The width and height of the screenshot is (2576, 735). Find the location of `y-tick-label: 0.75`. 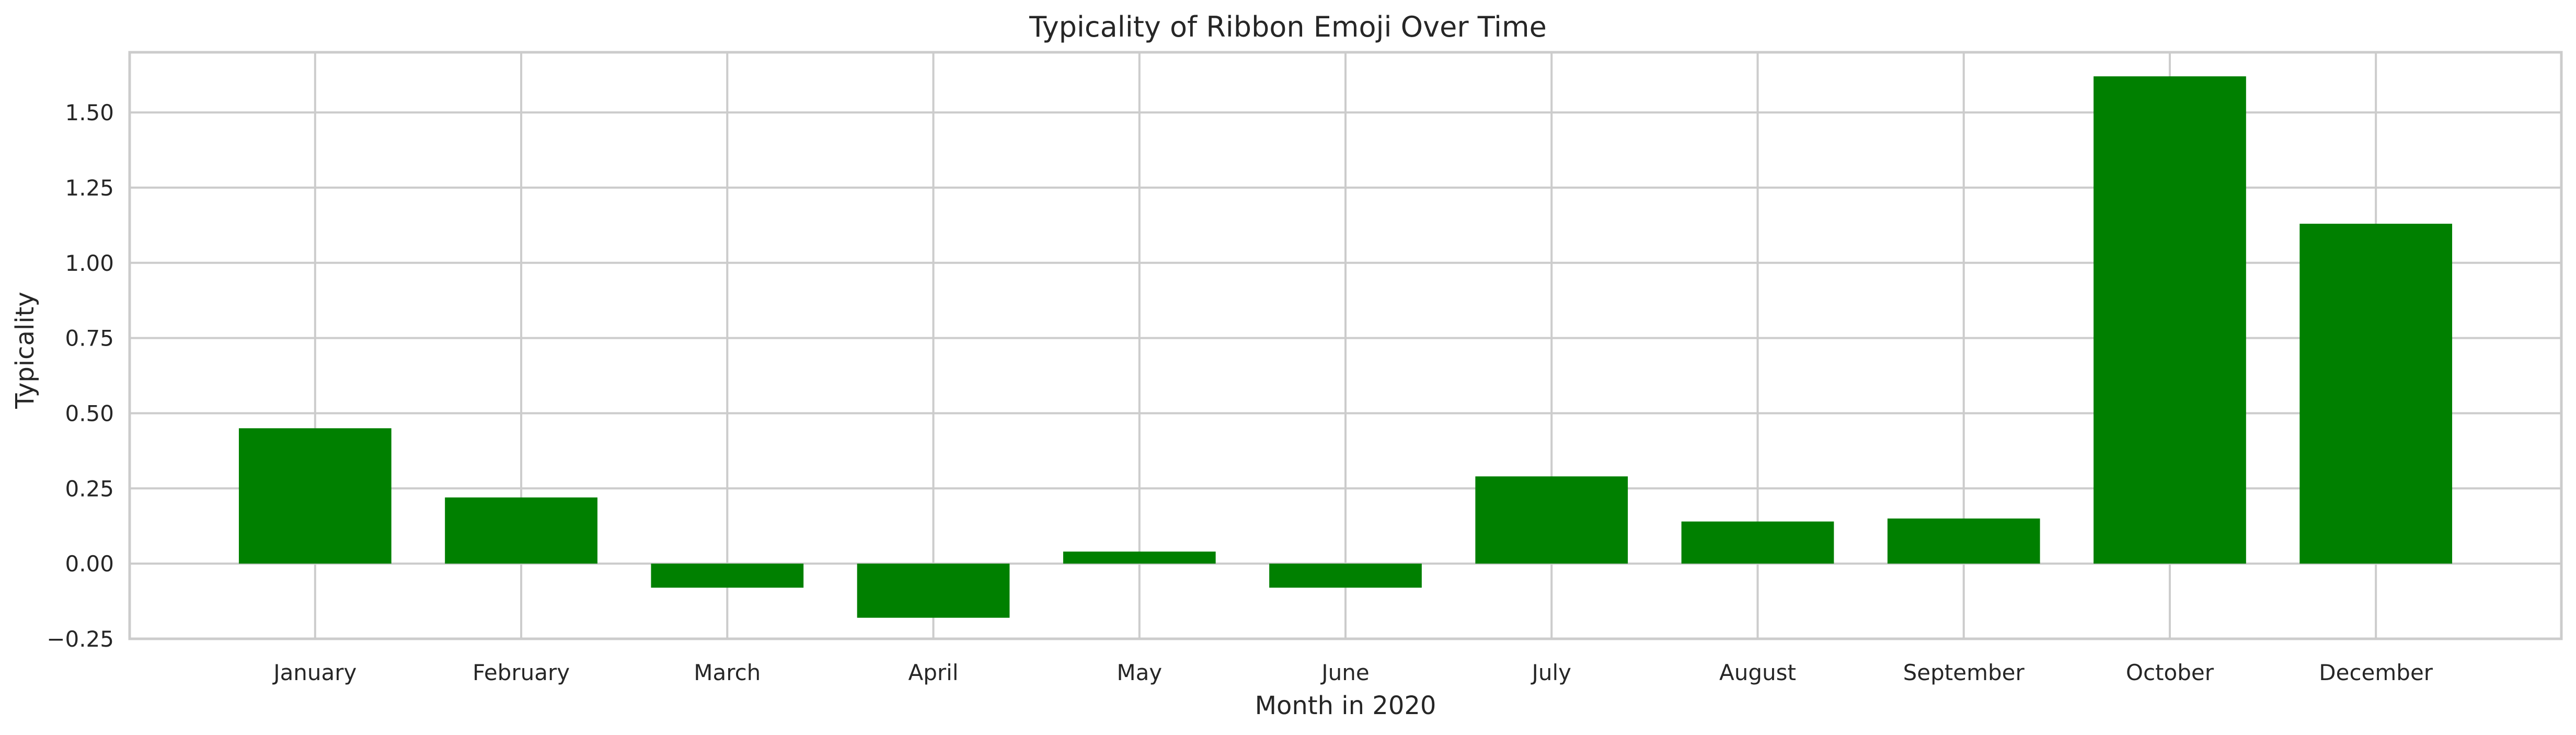

y-tick-label: 0.75 is located at coordinates (89, 338).